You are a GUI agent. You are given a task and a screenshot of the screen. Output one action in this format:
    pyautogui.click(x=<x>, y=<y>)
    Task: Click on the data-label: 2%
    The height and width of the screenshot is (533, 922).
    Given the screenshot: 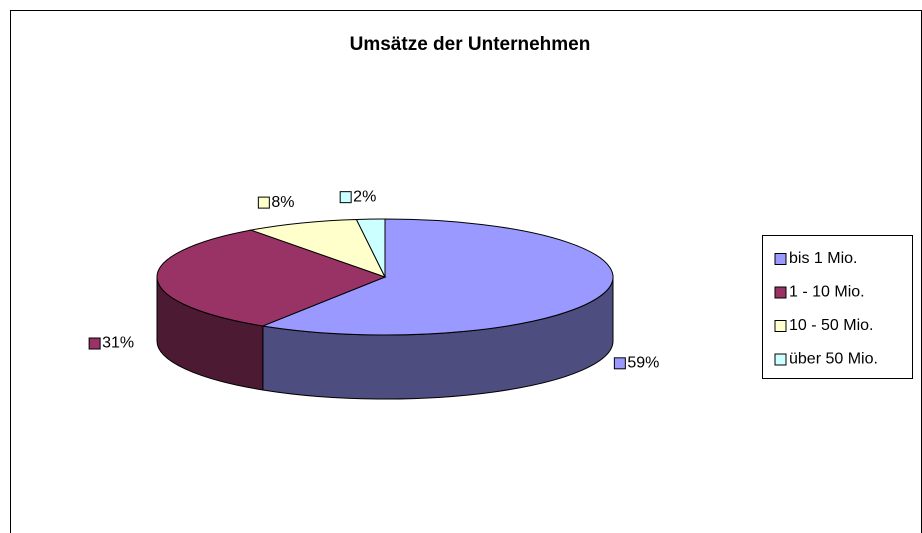 What is the action you would take?
    pyautogui.click(x=364, y=196)
    